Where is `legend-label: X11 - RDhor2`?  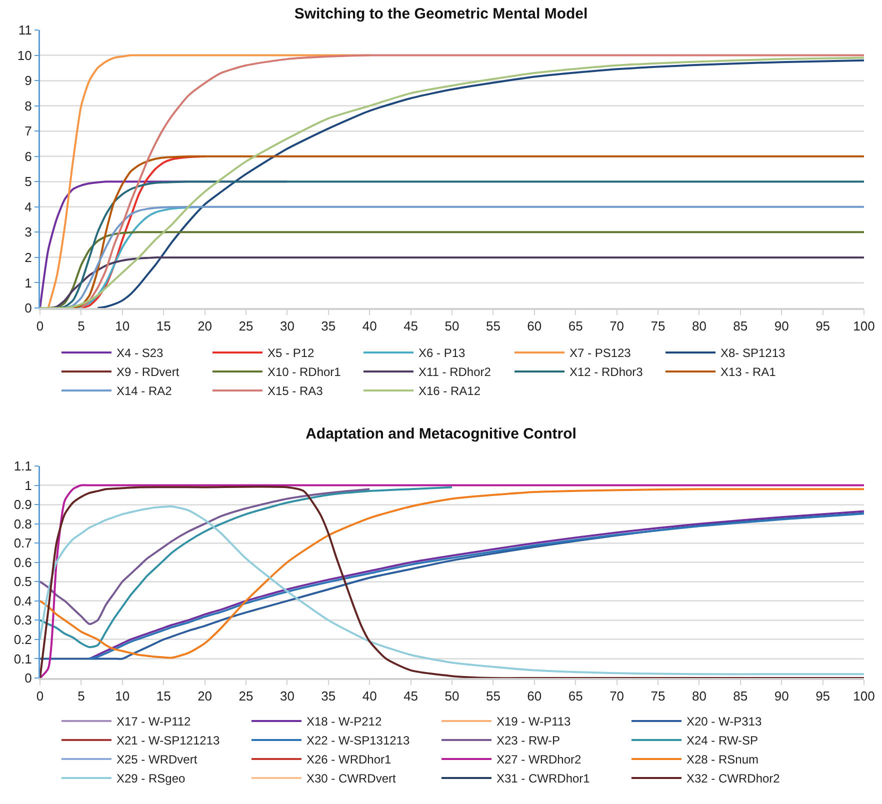 legend-label: X11 - RDhor2 is located at coordinates (455, 372).